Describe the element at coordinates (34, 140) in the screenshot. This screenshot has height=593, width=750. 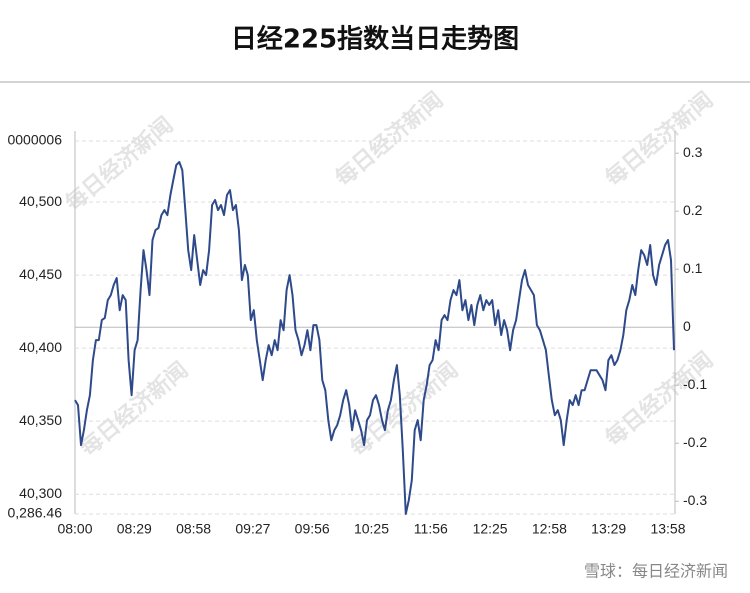
I see `y-tick-label: 0000006` at that location.